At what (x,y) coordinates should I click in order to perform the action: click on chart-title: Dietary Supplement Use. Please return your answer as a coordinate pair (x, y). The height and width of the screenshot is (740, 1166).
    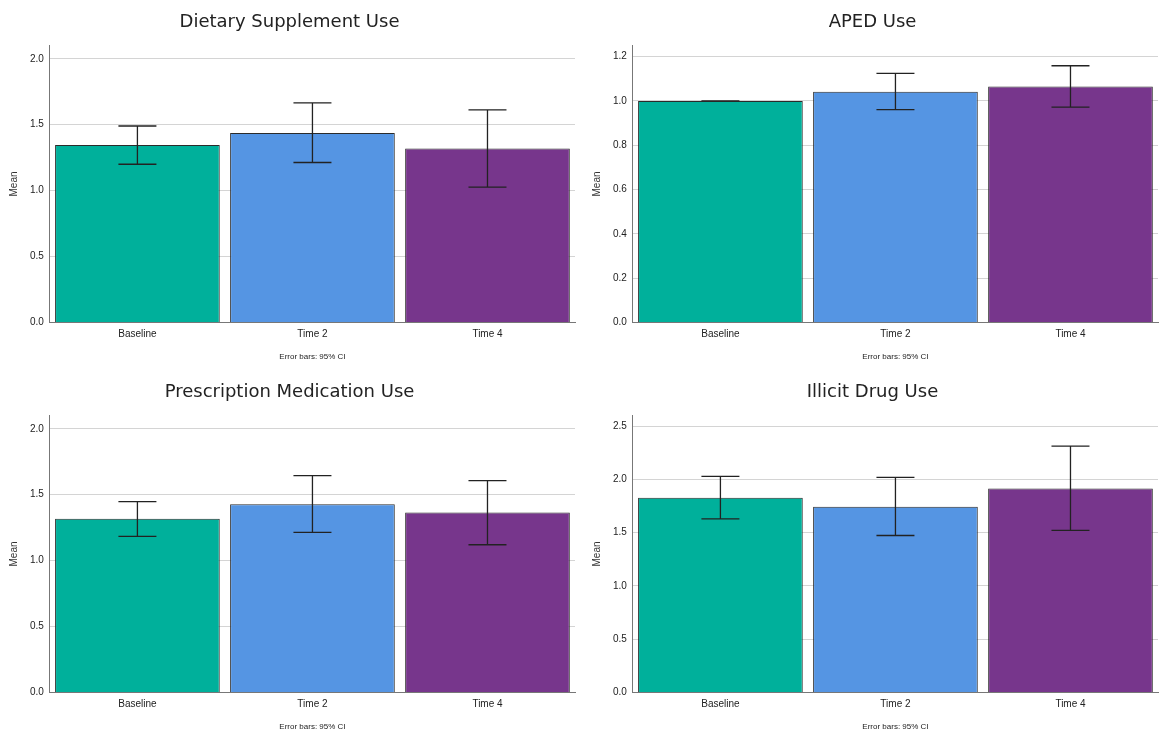
    Looking at the image, I should click on (289, 21).